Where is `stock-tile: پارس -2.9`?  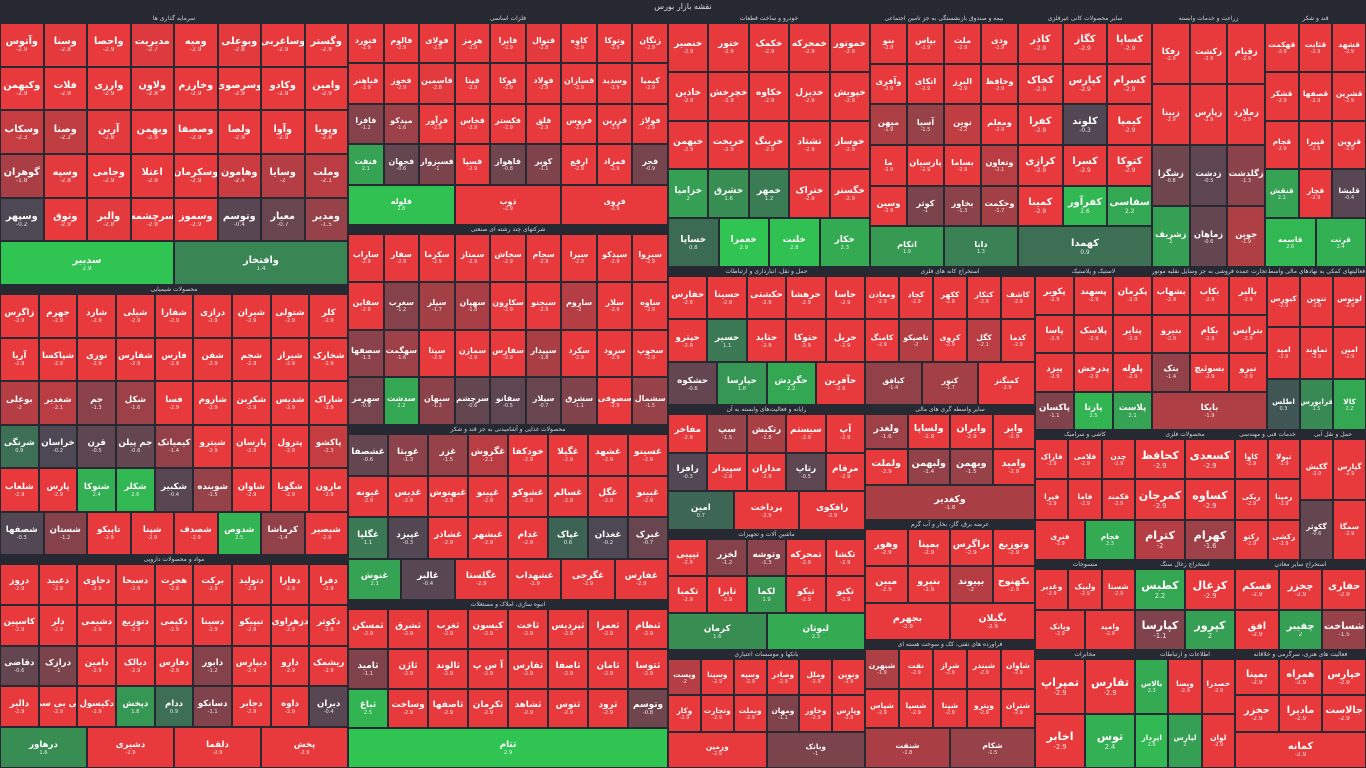
stock-tile: پارس -2.9 is located at coordinates (58, 490).